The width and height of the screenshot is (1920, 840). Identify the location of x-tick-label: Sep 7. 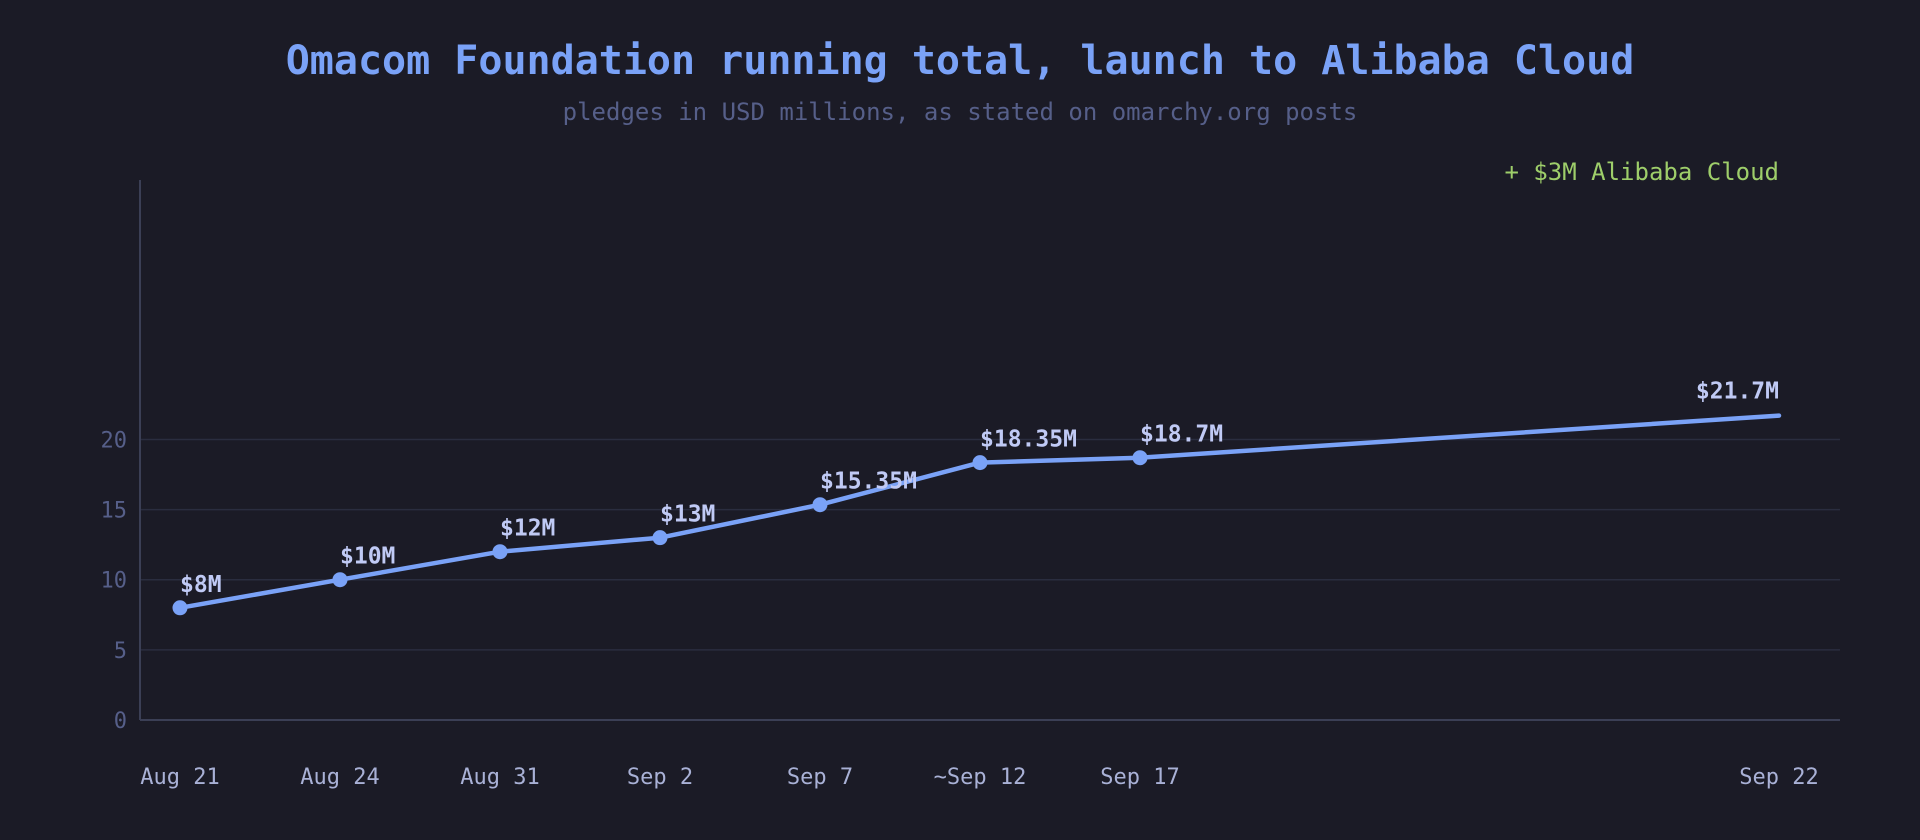
(820, 777).